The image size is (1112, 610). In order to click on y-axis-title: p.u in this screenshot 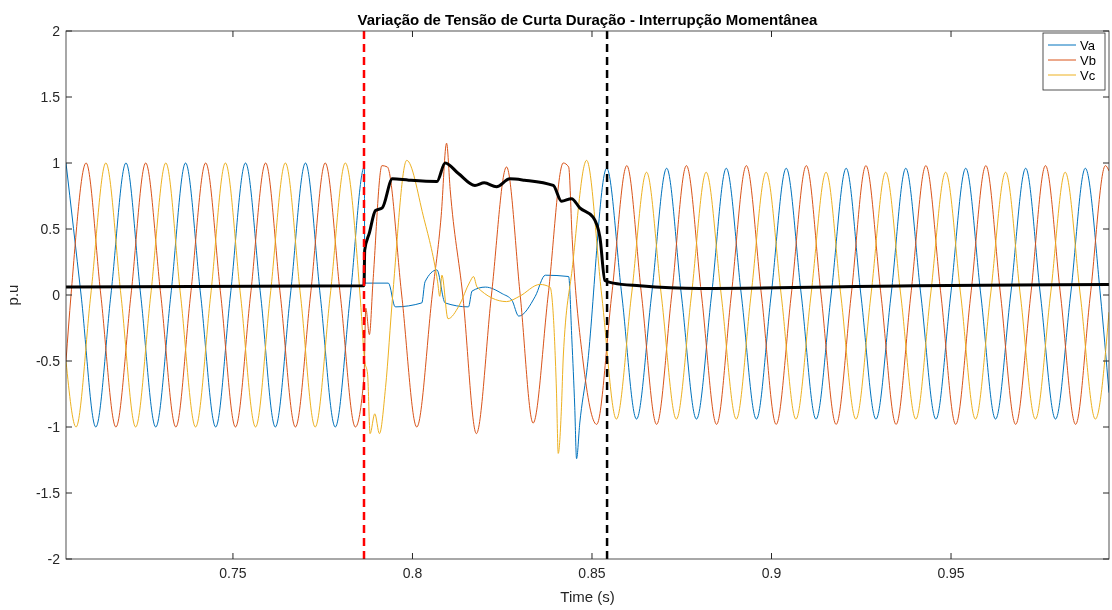, I will do `click(12, 295)`.